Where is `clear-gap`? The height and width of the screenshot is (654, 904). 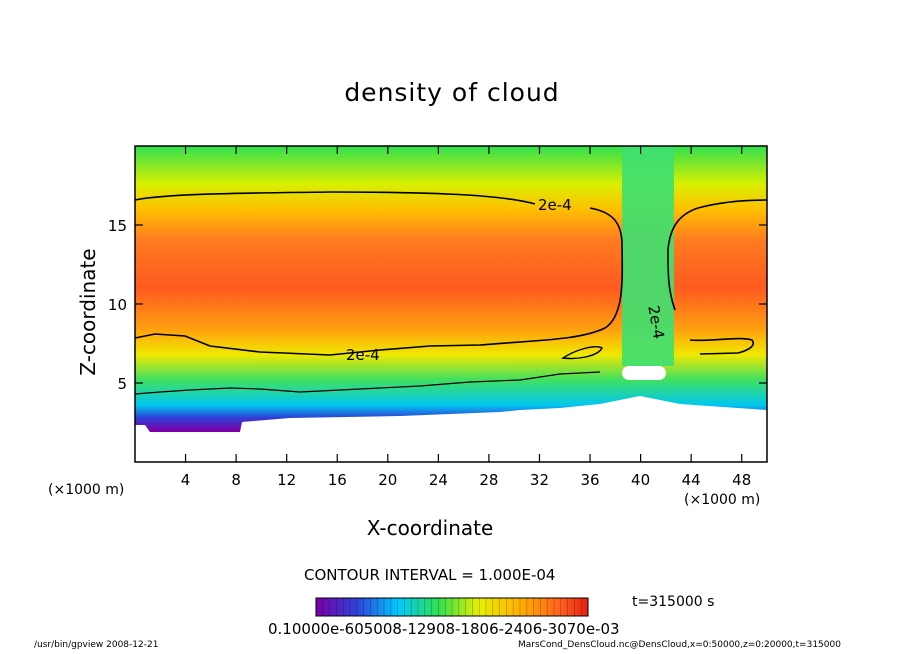
clear-gap is located at coordinates (648, 256).